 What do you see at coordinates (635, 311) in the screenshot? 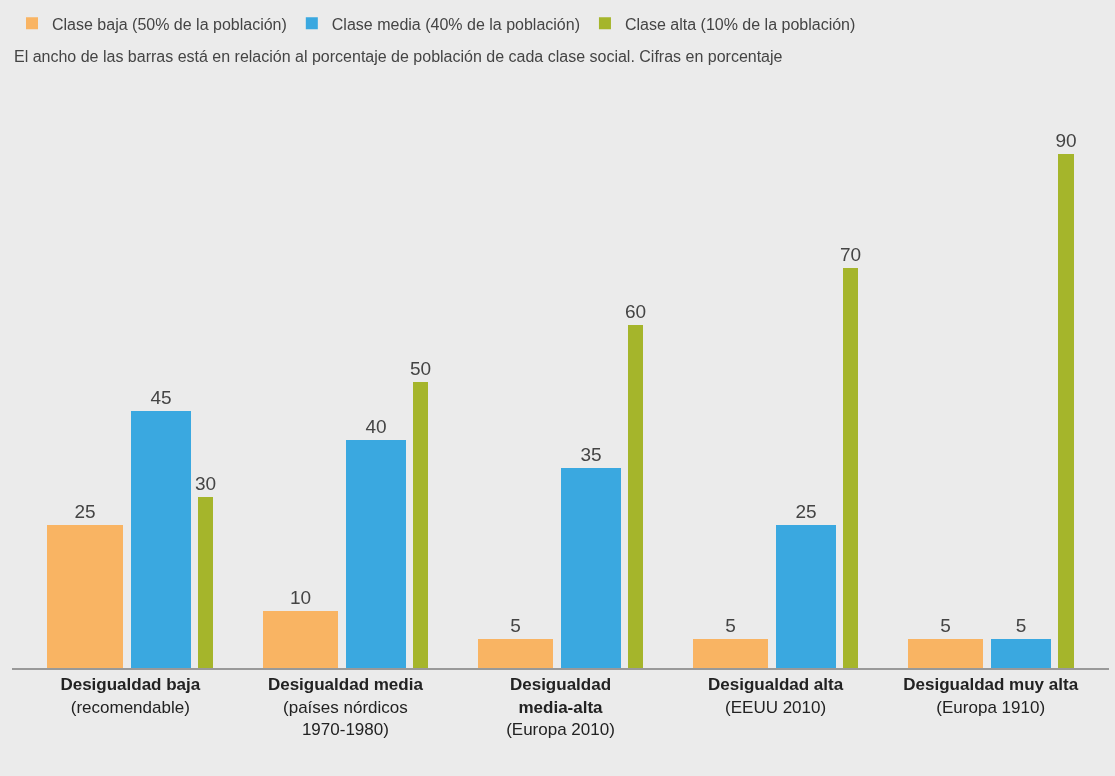
I see `data-label: 60` at bounding box center [635, 311].